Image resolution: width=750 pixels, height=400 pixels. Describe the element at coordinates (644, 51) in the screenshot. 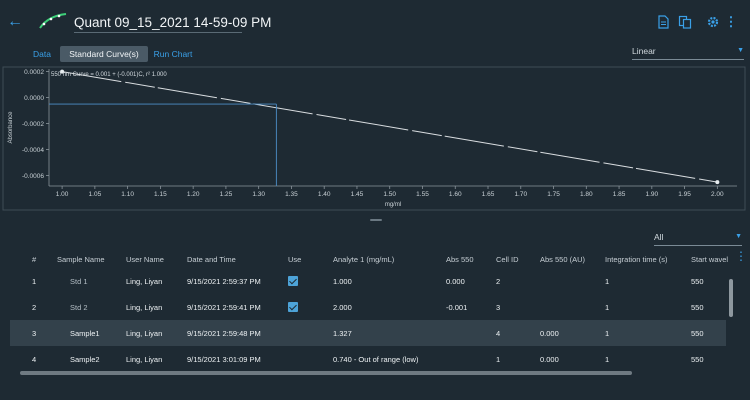

I see `fit-type-value: Linear` at that location.